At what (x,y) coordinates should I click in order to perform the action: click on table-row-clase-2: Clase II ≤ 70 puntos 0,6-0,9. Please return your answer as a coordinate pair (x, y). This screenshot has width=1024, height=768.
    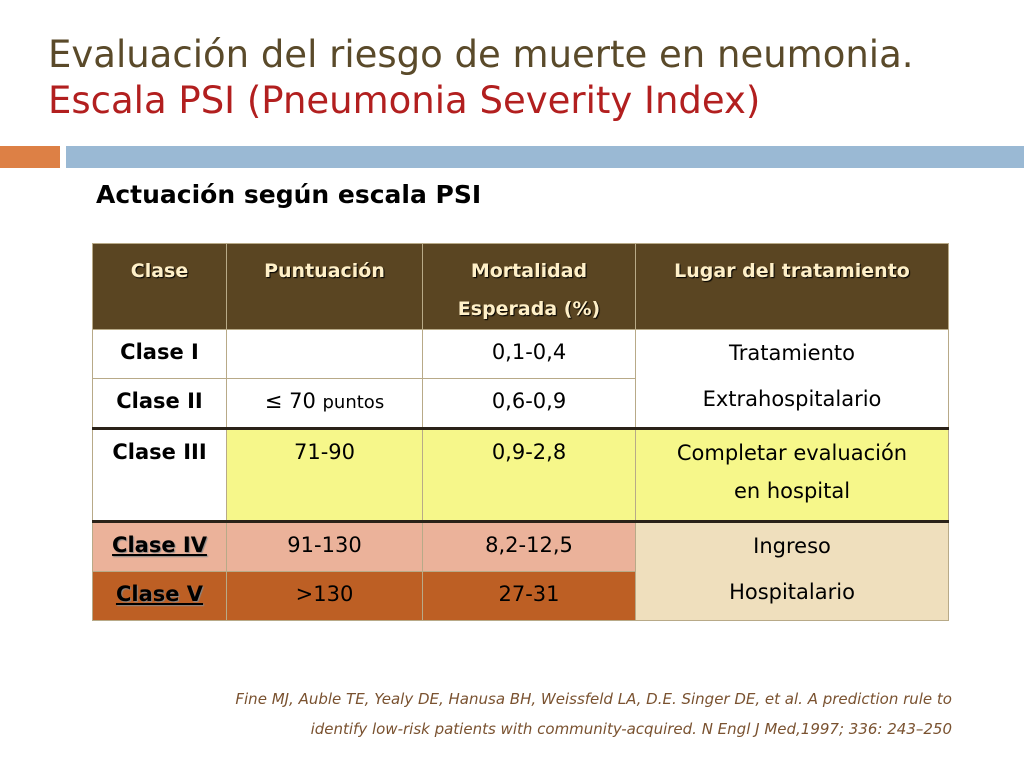
    Looking at the image, I should click on (520, 403).